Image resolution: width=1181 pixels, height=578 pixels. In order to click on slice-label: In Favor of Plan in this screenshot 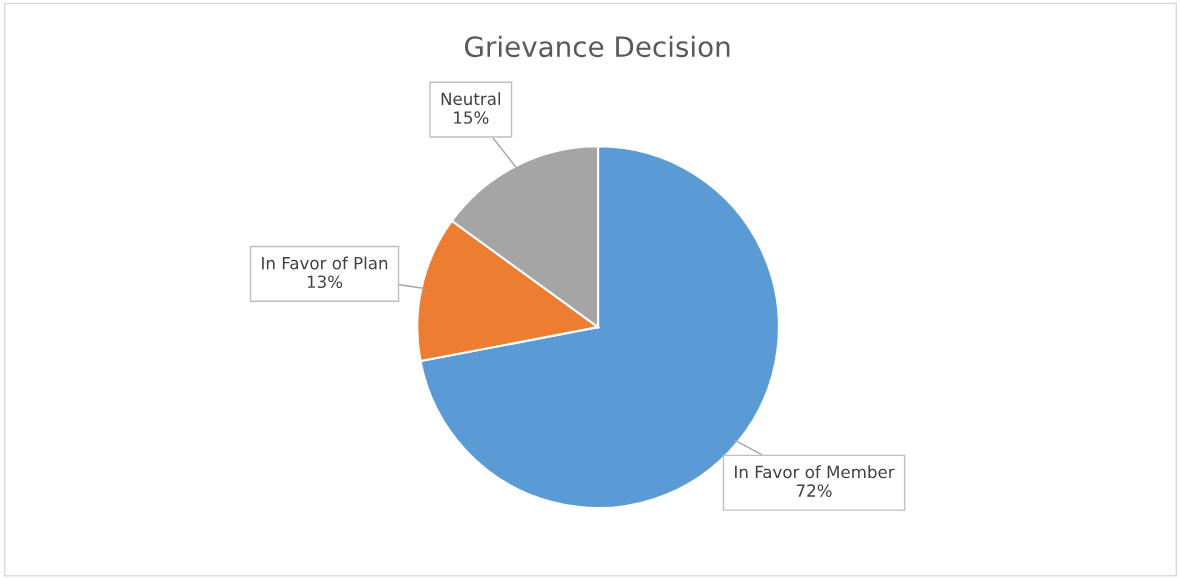, I will do `click(325, 263)`.